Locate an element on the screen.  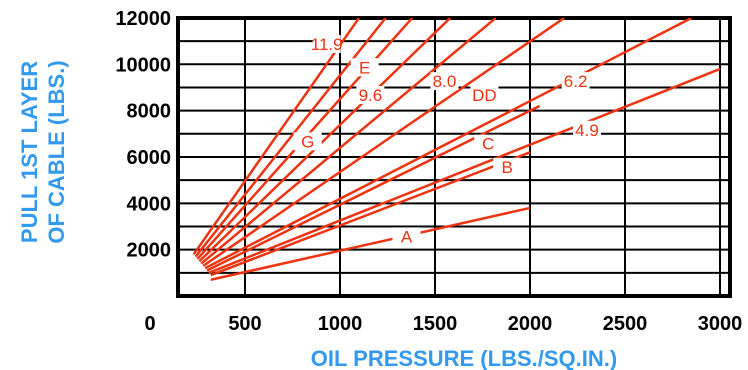
x-tick-label: 0 is located at coordinates (149, 324).